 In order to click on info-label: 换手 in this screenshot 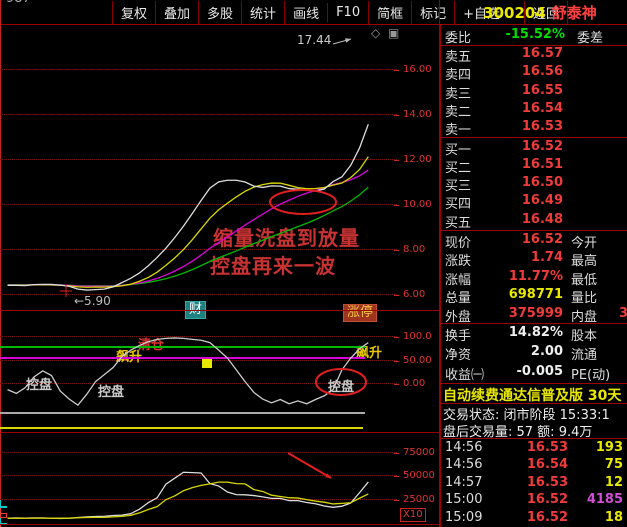, I will do `click(458, 336)`.